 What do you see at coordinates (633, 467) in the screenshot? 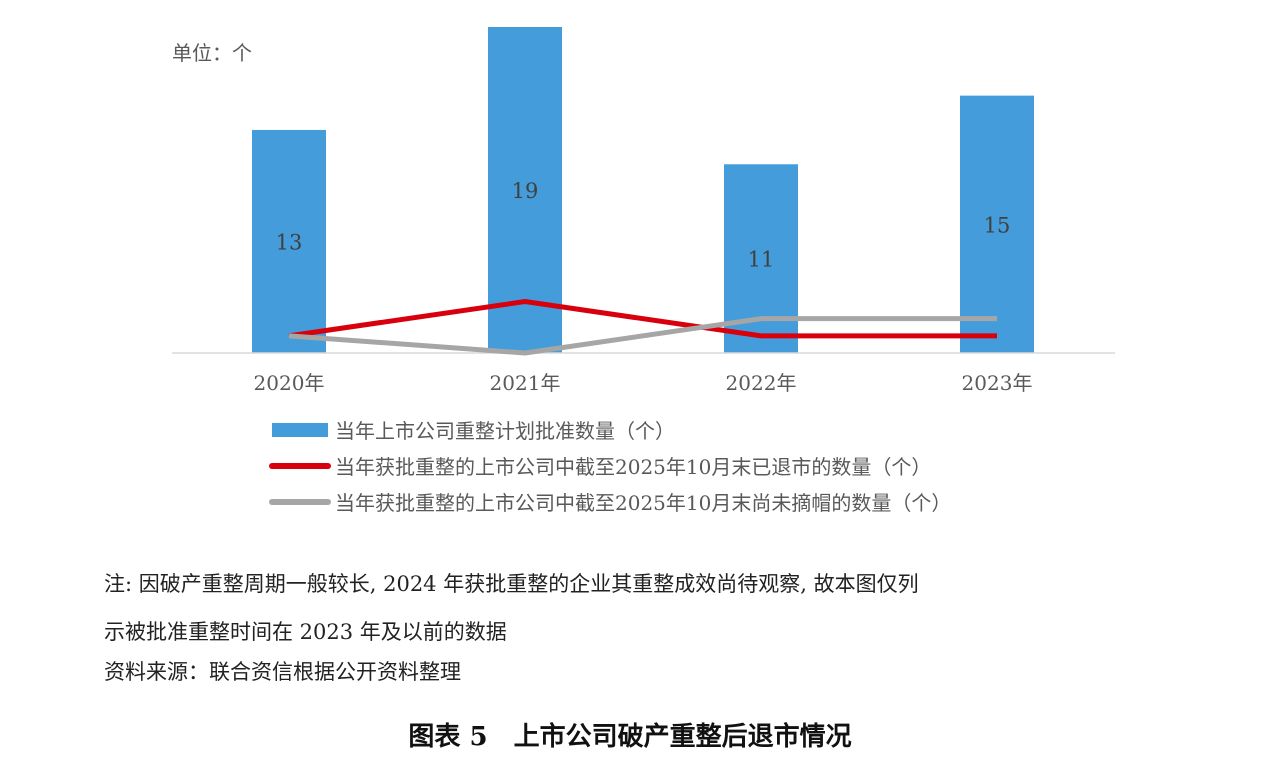
I see `legend-label: 当年获批重整的上市公司中截至2025年10月末已退市的数量（个）` at bounding box center [633, 467].